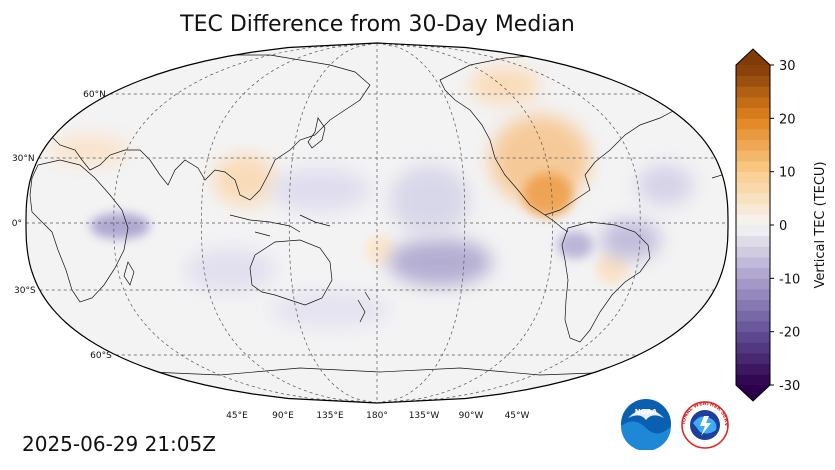 This screenshot has height=470, width=835. Describe the element at coordinates (704, 423) in the screenshot. I see `nws-logo: NATIONAL WEATHER SERVICE` at that location.